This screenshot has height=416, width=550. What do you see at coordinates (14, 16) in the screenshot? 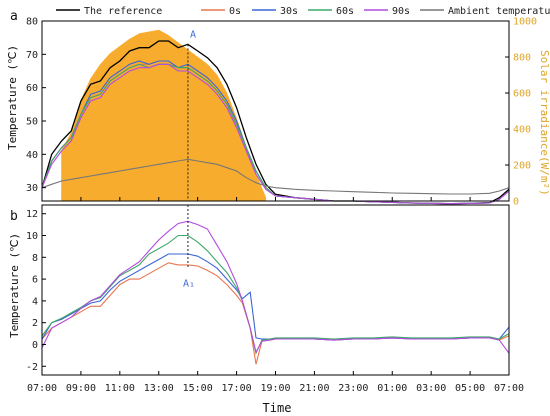
I see `panel-a-label: a` at bounding box center [14, 16].